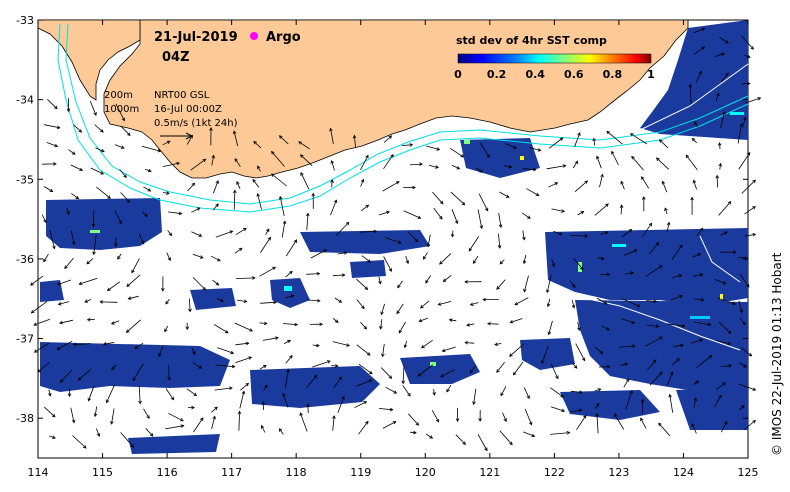  Describe the element at coordinates (188, 109) in the screenshot. I see `legend-product-date: 16-Jul 00:00Z` at that location.